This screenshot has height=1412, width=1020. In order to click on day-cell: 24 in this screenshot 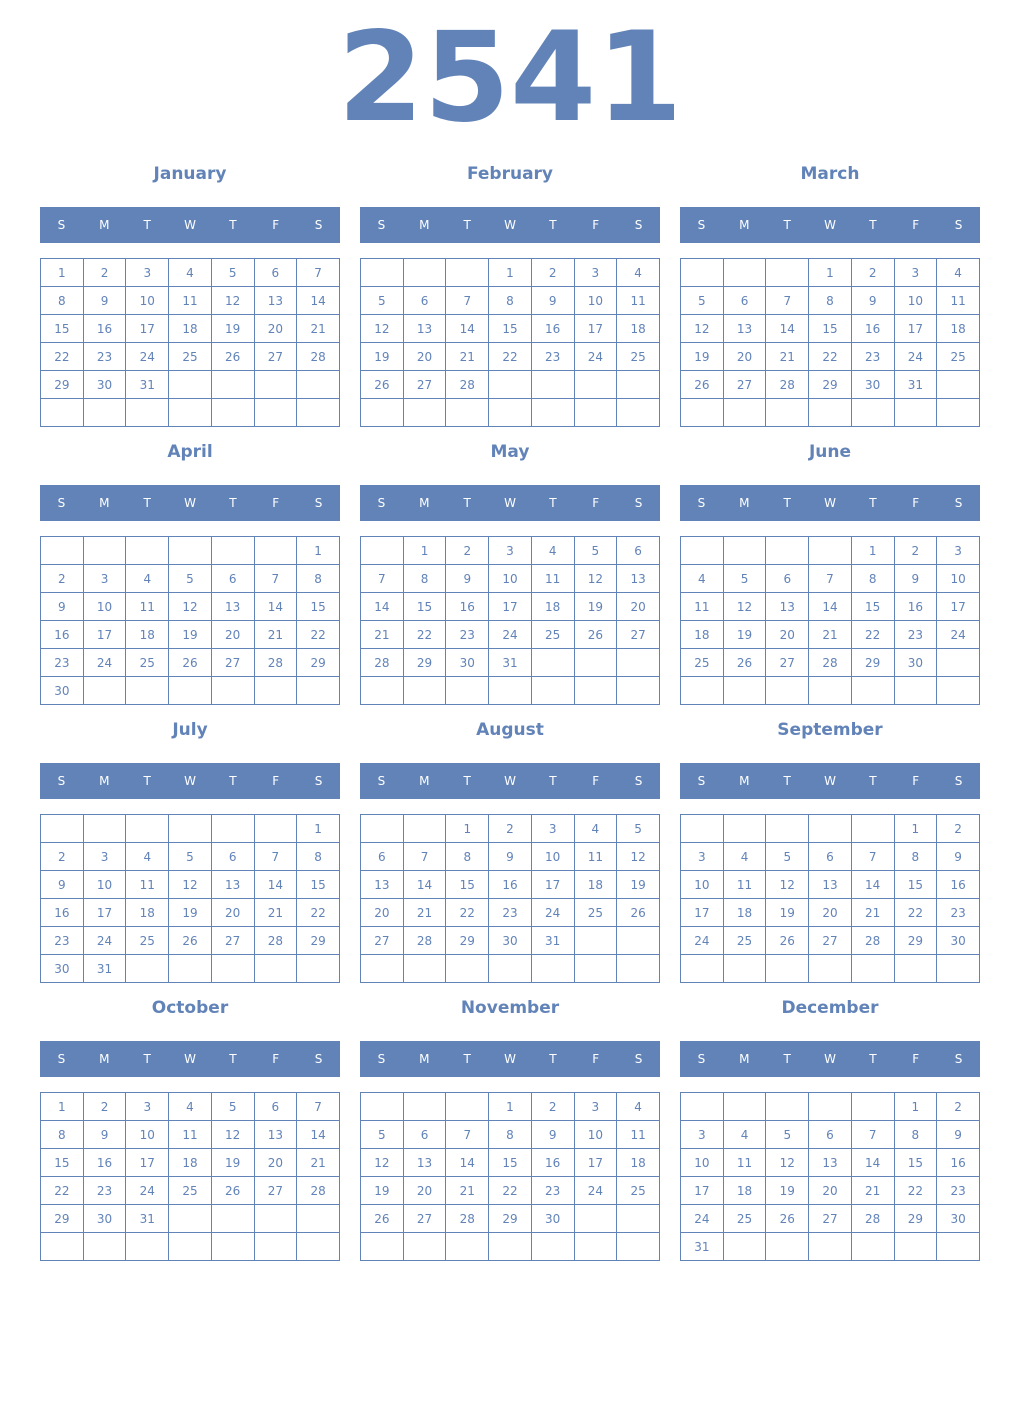, I will do `click(147, 356)`.